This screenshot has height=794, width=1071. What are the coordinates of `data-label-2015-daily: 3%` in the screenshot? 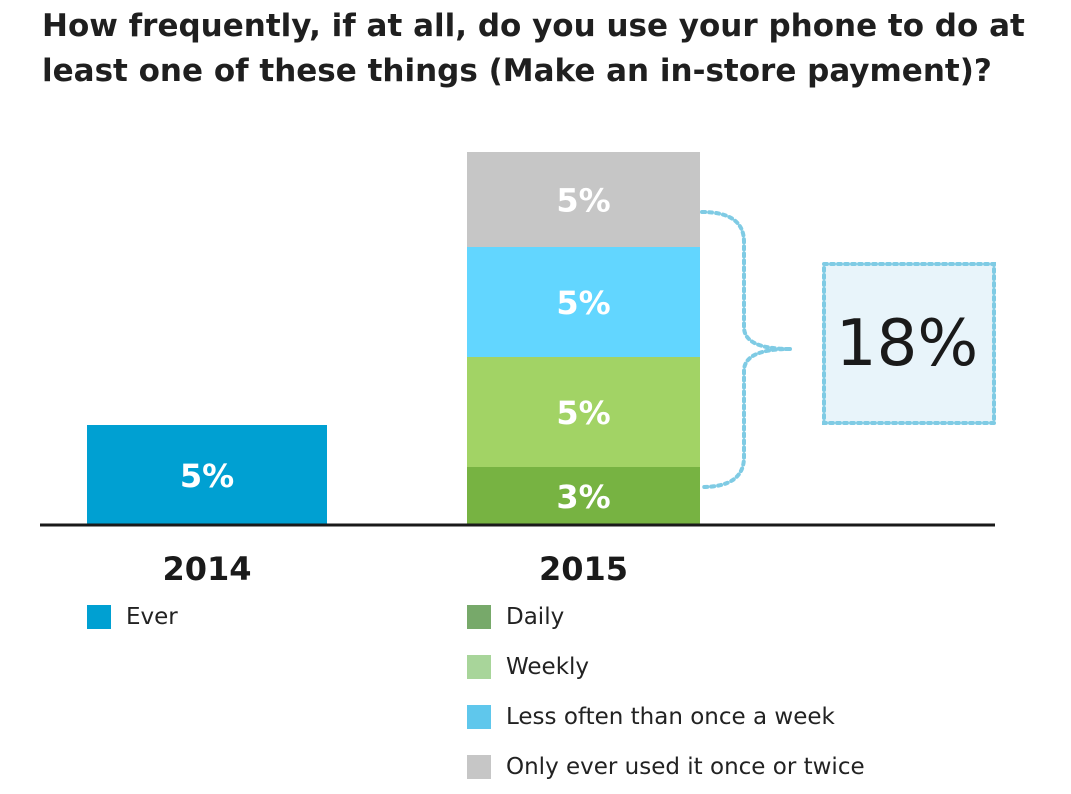 It's located at (583, 497).